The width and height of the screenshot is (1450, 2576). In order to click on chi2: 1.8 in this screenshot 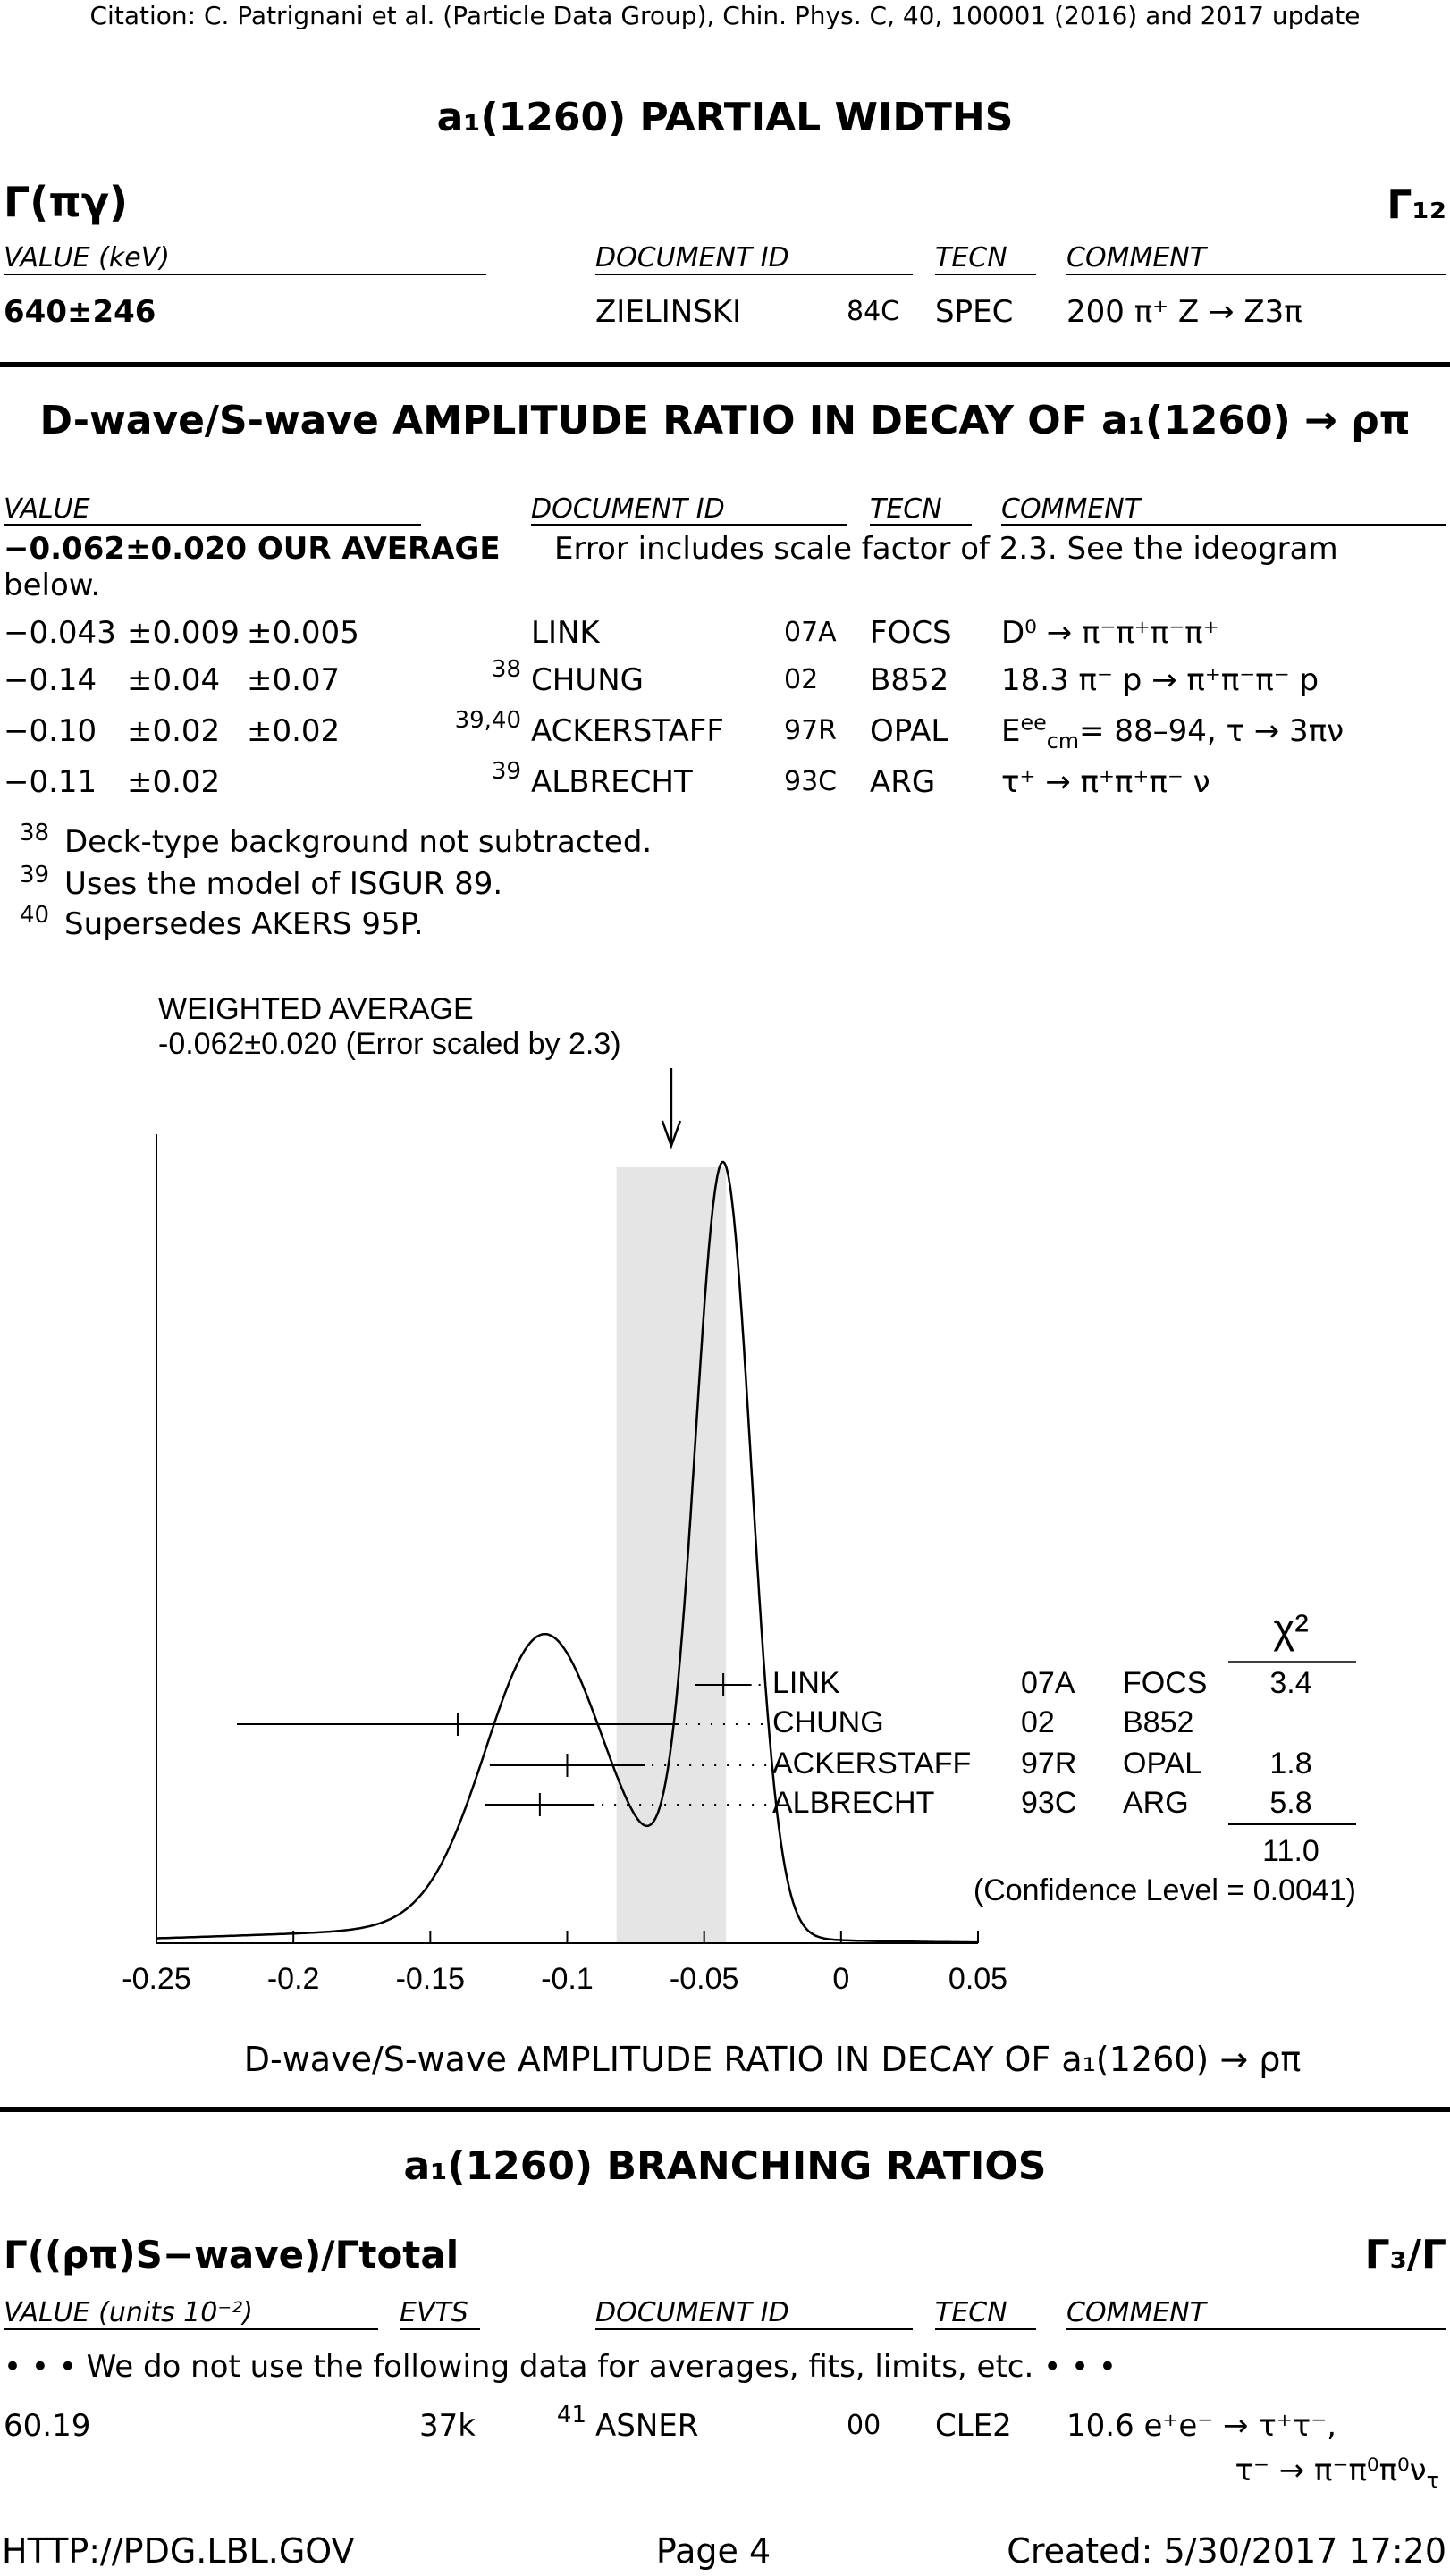, I will do `click(1290, 1764)`.